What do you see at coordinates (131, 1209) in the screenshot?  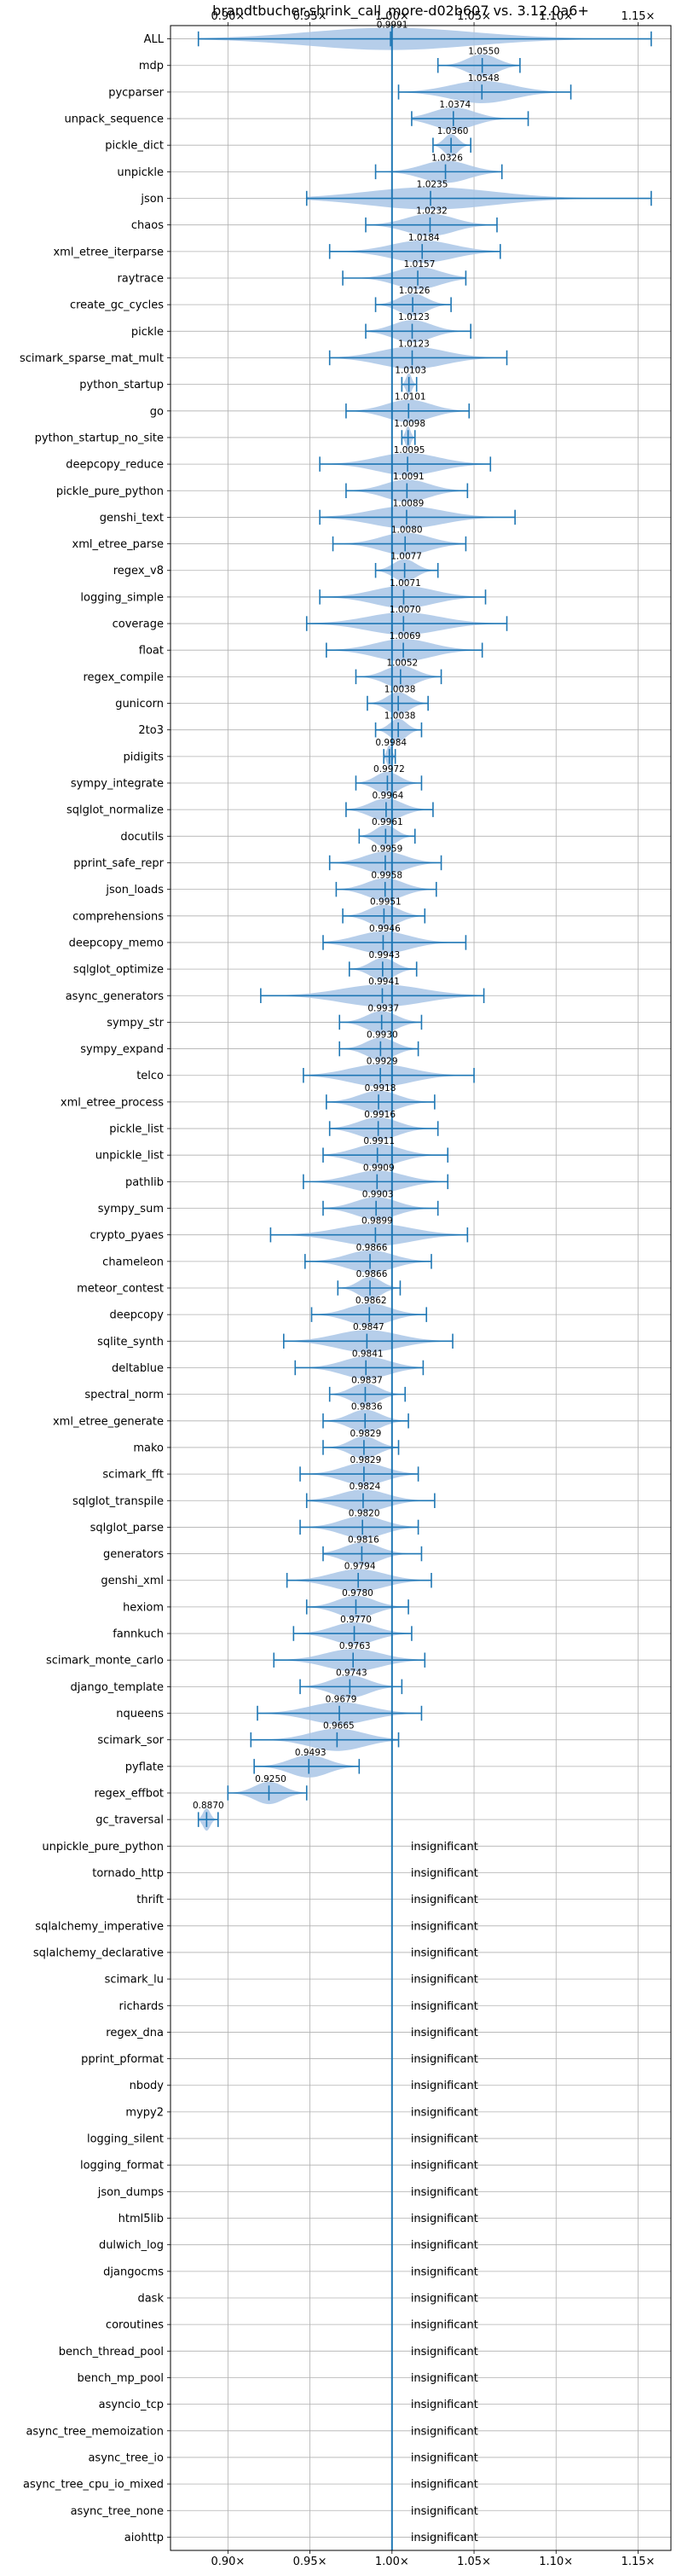 I see `category-label: sympy_sum` at bounding box center [131, 1209].